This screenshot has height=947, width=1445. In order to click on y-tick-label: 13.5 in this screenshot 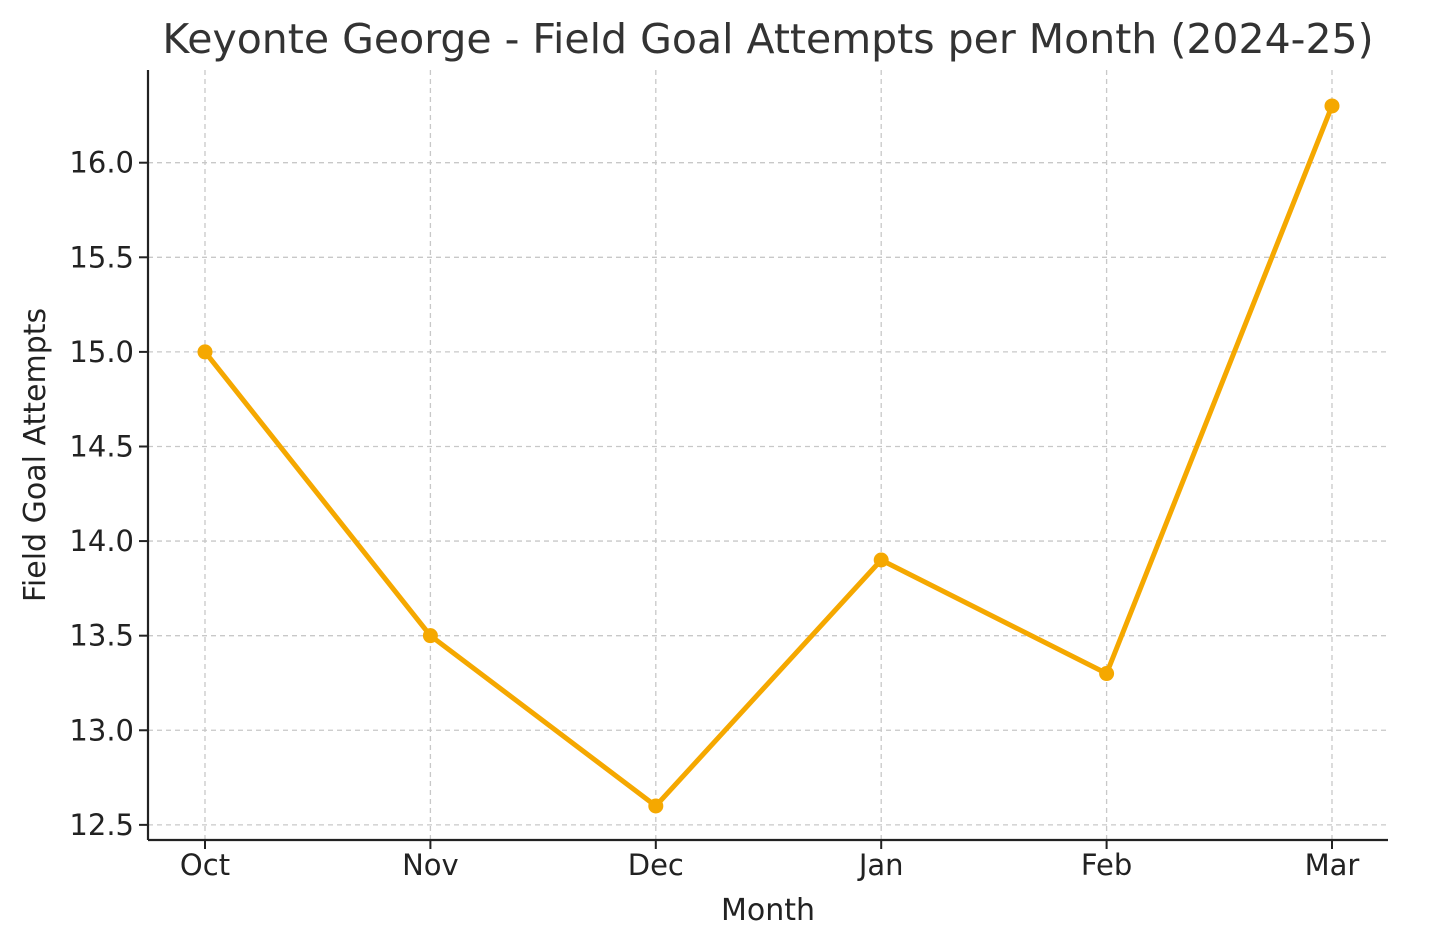, I will do `click(101, 636)`.